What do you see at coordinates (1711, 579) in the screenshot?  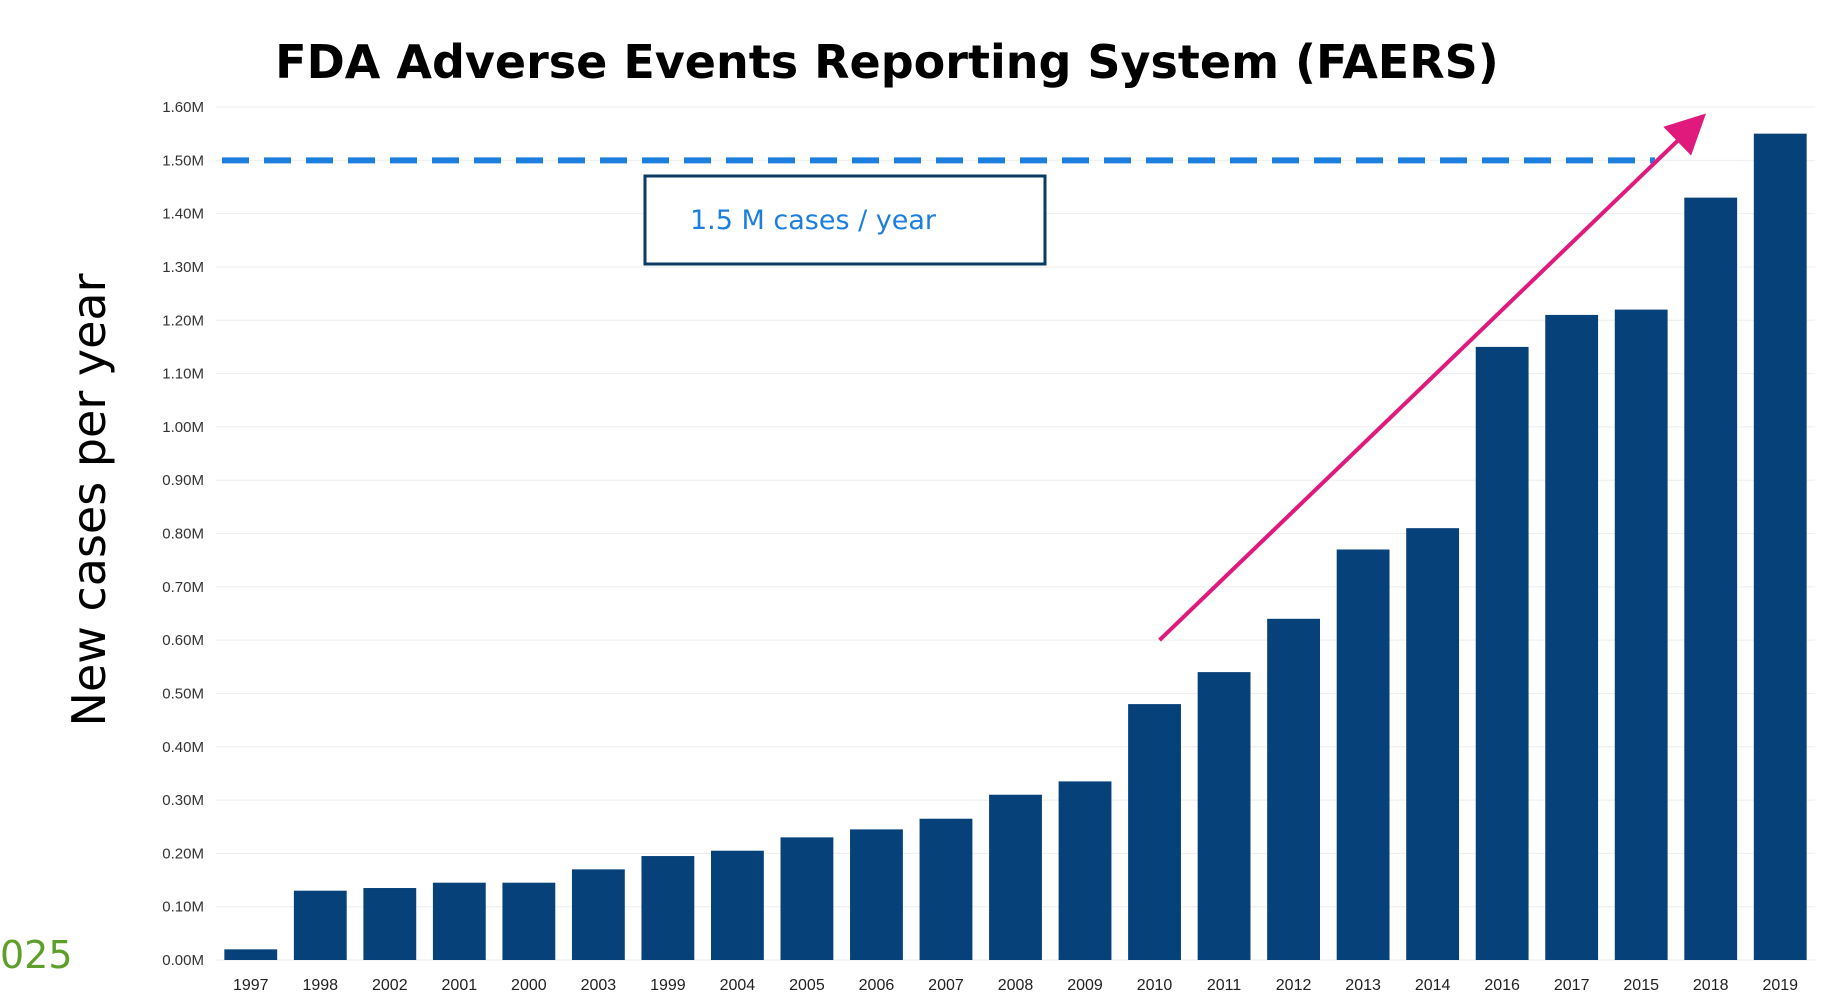 I see `bar-2018` at bounding box center [1711, 579].